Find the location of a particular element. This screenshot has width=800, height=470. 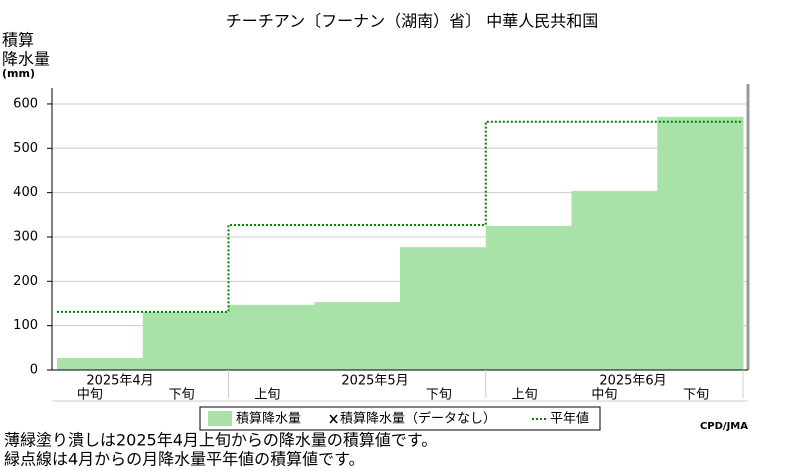

legend-swatch is located at coordinates (220, 418).